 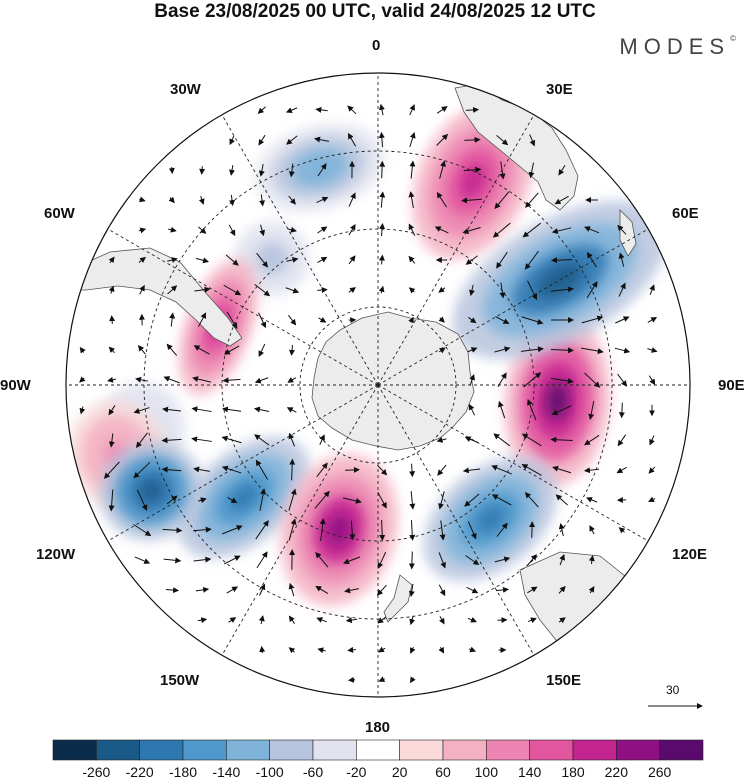 I want to click on anomaly-west-pacific-high, so click(x=339, y=530).